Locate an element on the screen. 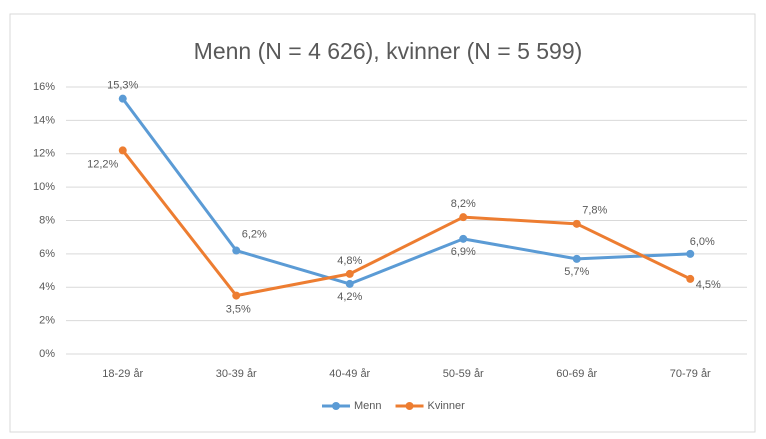 Image resolution: width=766 pixels, height=439 pixels. data-label: 4,2% is located at coordinates (349, 297).